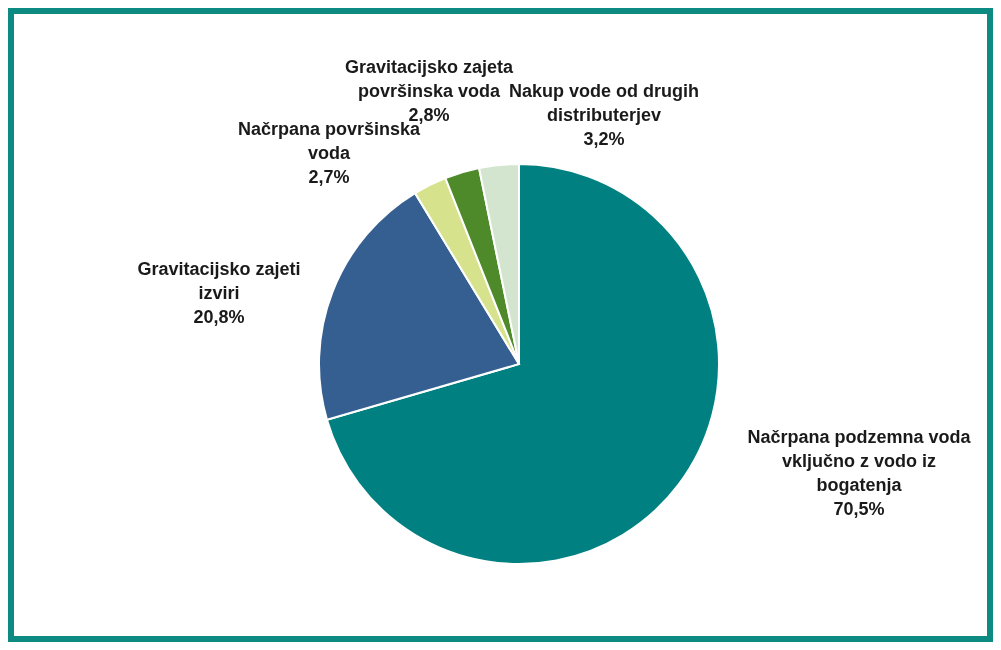 The width and height of the screenshot is (1001, 650). What do you see at coordinates (219, 317) in the screenshot?
I see `data-label: 20,8%` at bounding box center [219, 317].